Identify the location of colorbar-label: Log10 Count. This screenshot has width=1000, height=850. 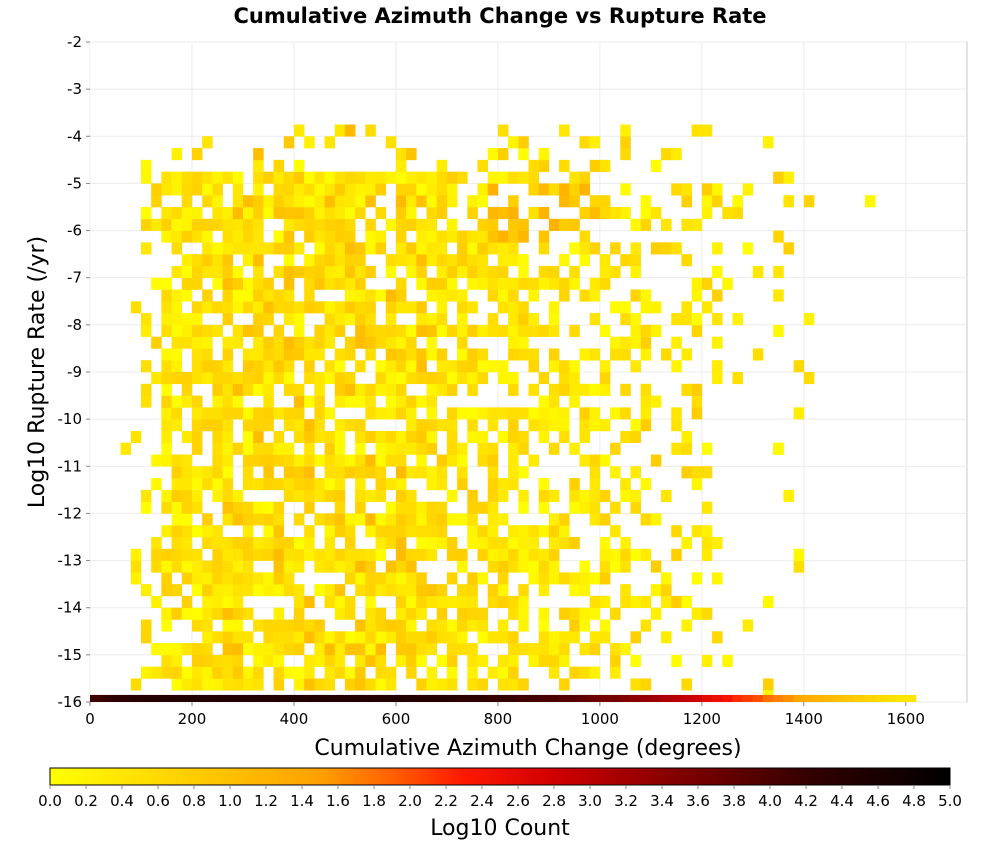
(500, 828).